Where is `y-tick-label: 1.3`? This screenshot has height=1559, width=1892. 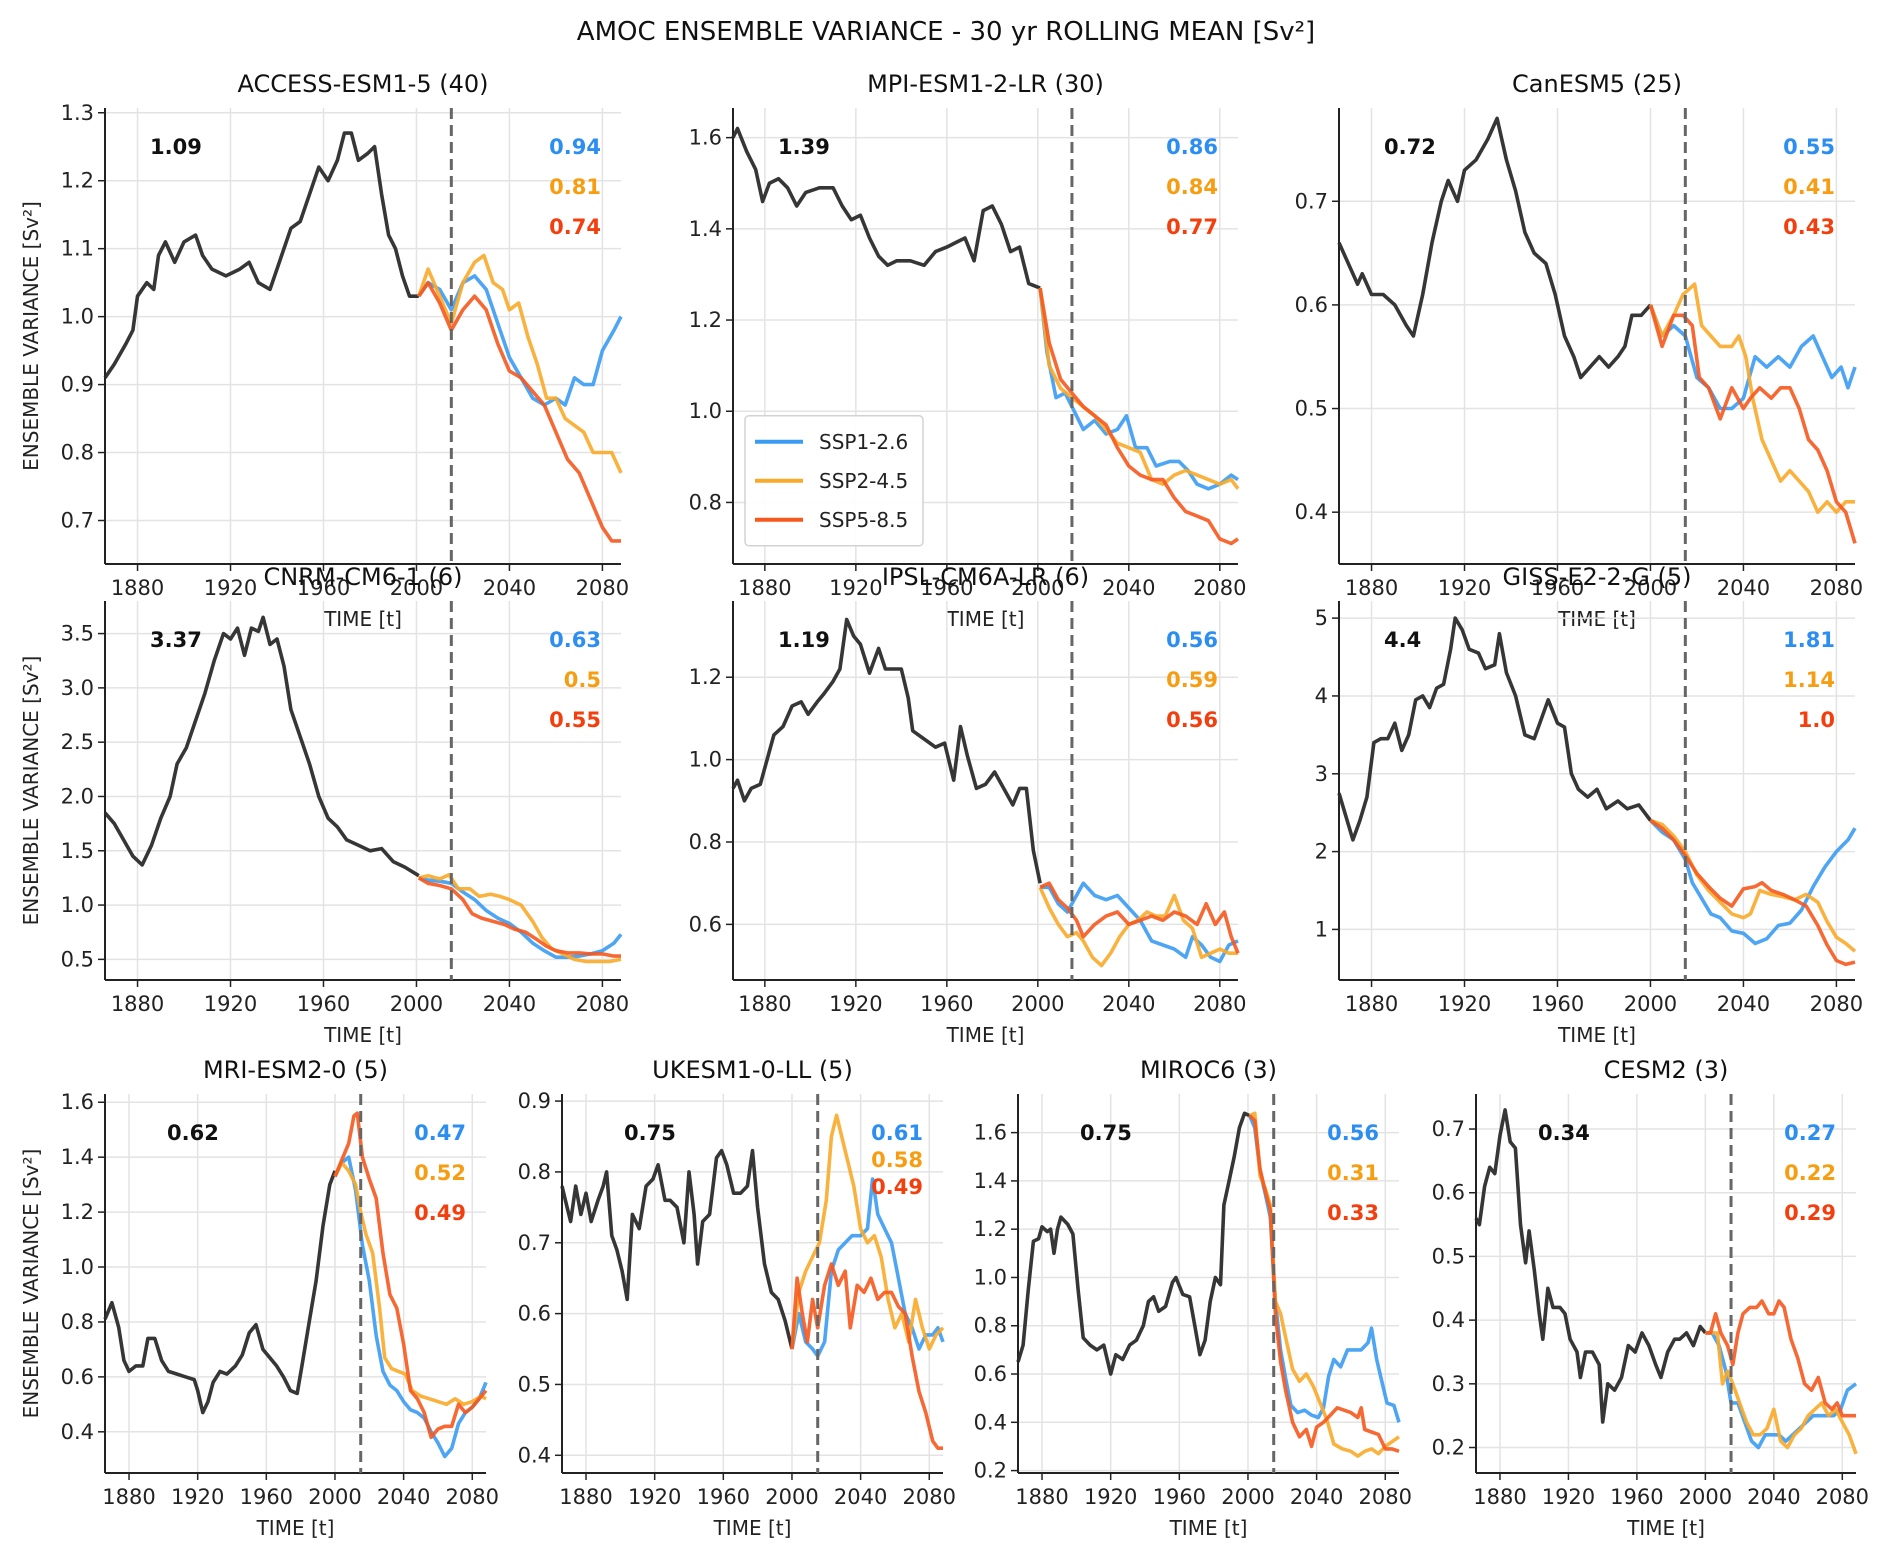 y-tick-label: 1.3 is located at coordinates (77, 113).